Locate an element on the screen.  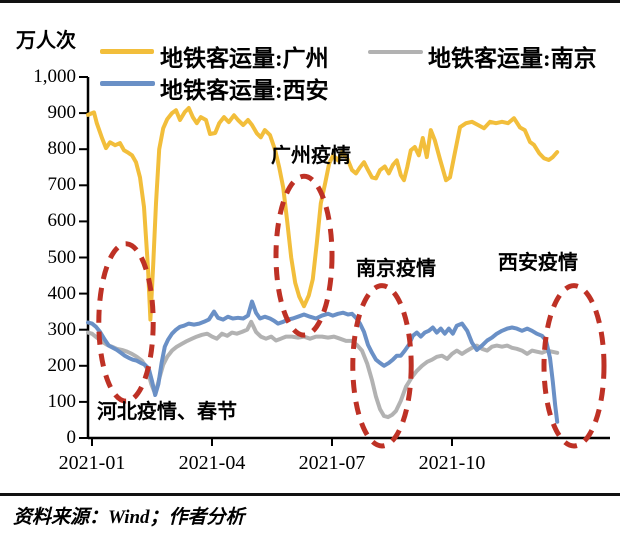
y-tick-label: 100 is located at coordinates (62, 401).